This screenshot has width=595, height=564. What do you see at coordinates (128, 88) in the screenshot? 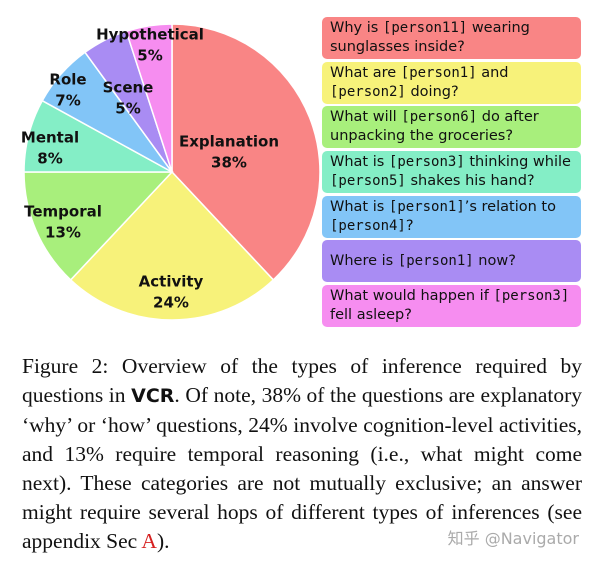
I see `slice-label: Scene` at bounding box center [128, 88].